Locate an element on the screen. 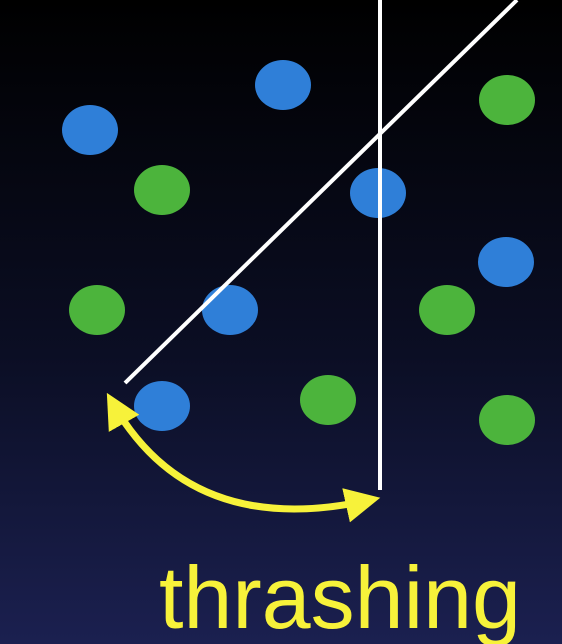 This screenshot has width=562, height=644. caption-label: thrashing is located at coordinates (340, 596).